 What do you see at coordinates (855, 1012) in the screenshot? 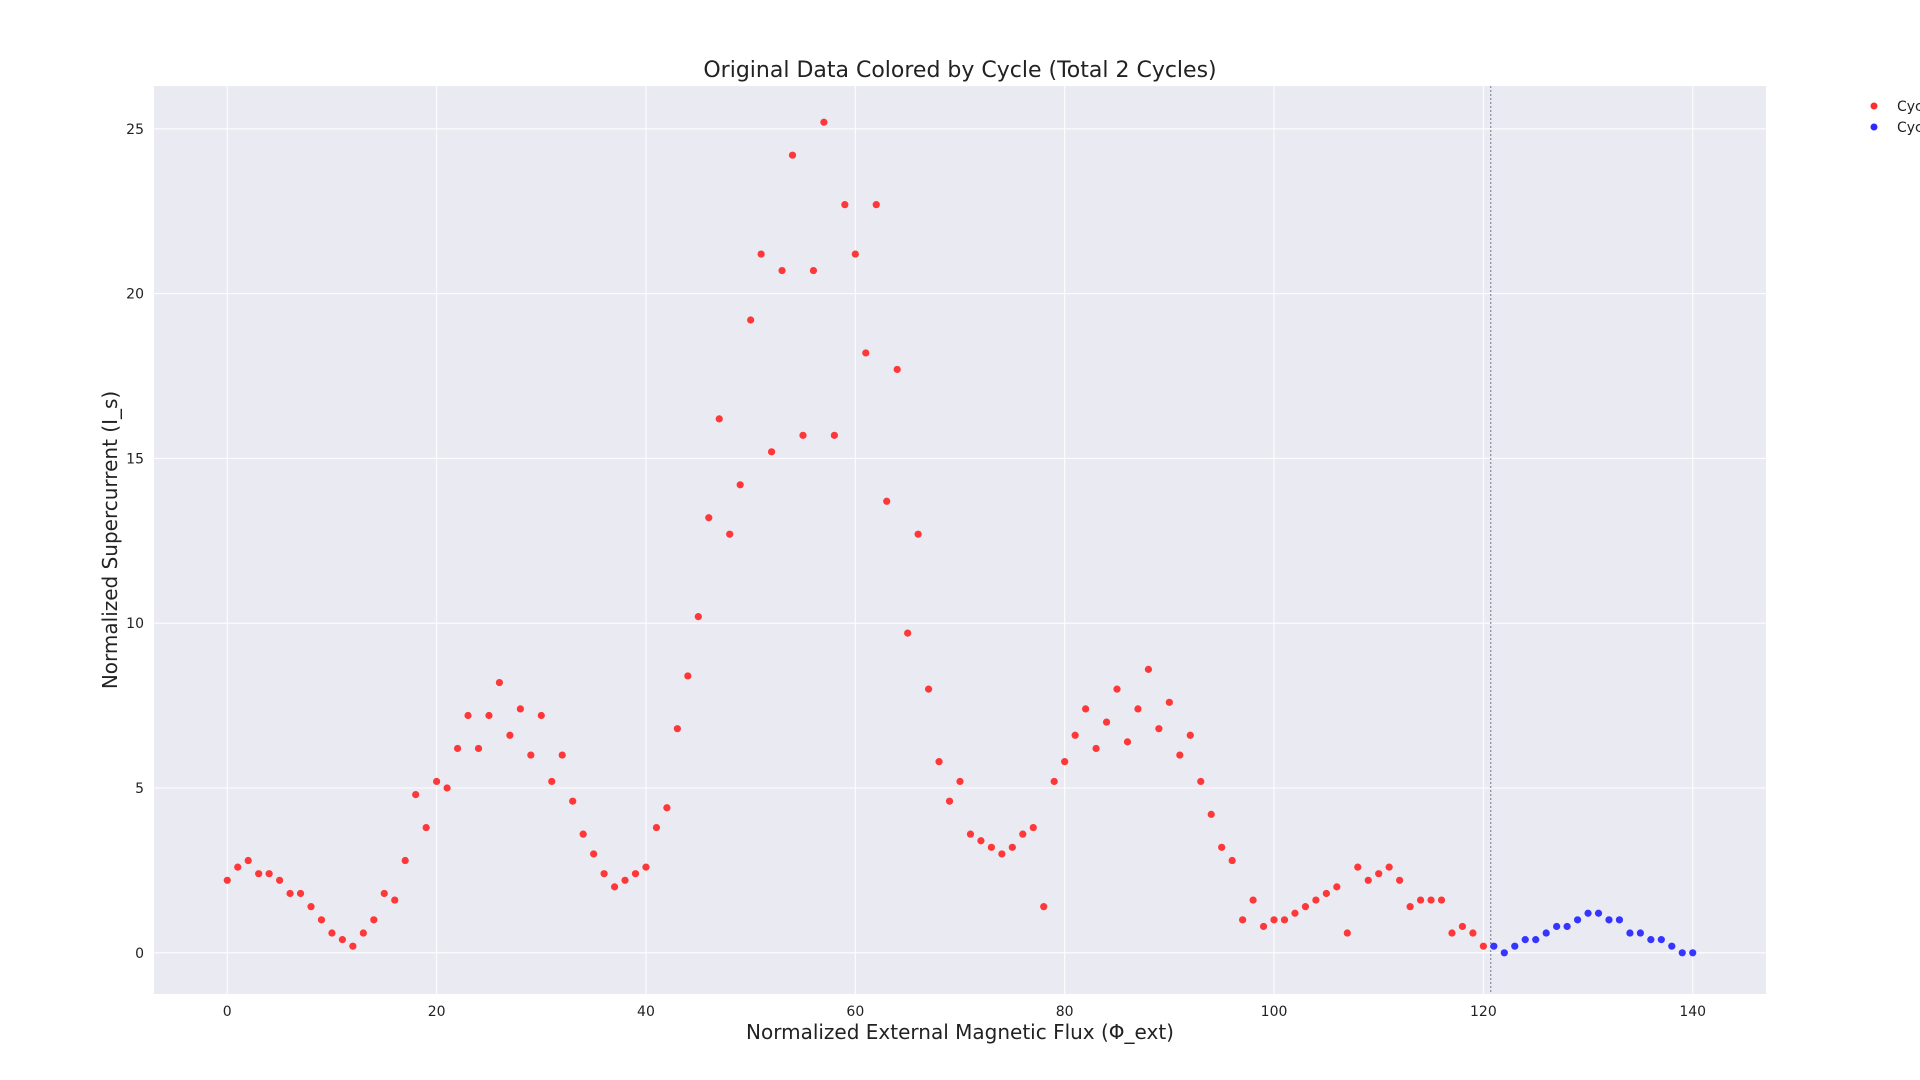
I see `x-tick-label: 60` at bounding box center [855, 1012].